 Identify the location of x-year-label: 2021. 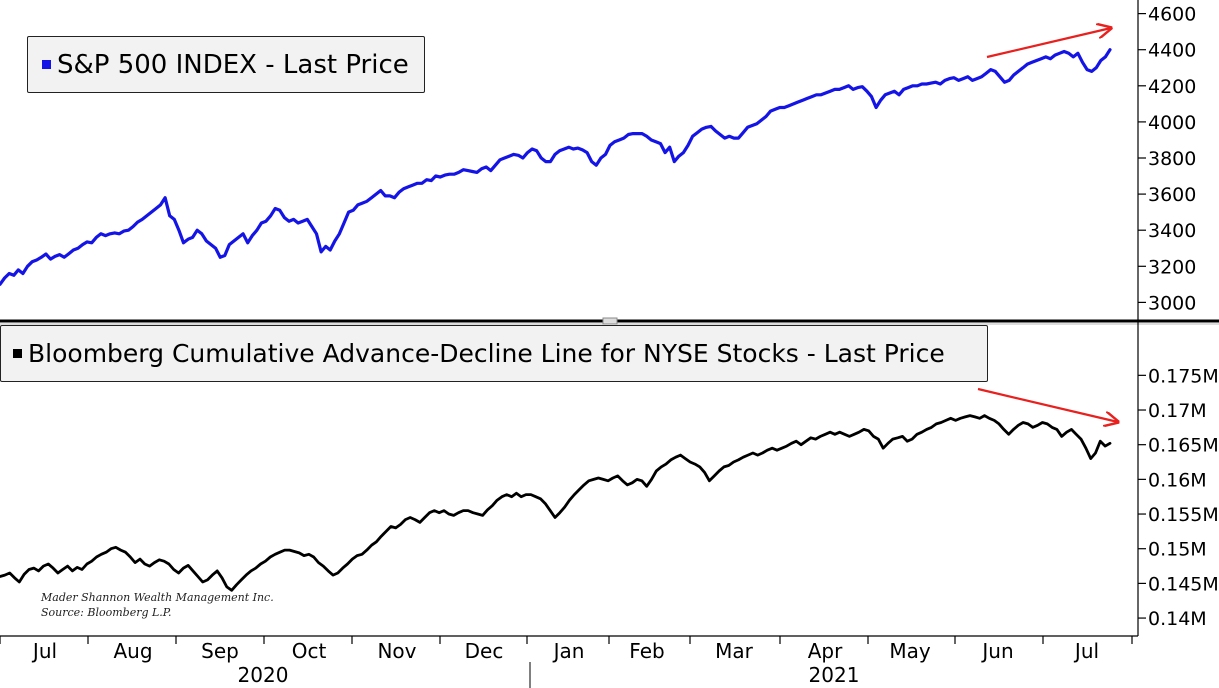
(834, 675).